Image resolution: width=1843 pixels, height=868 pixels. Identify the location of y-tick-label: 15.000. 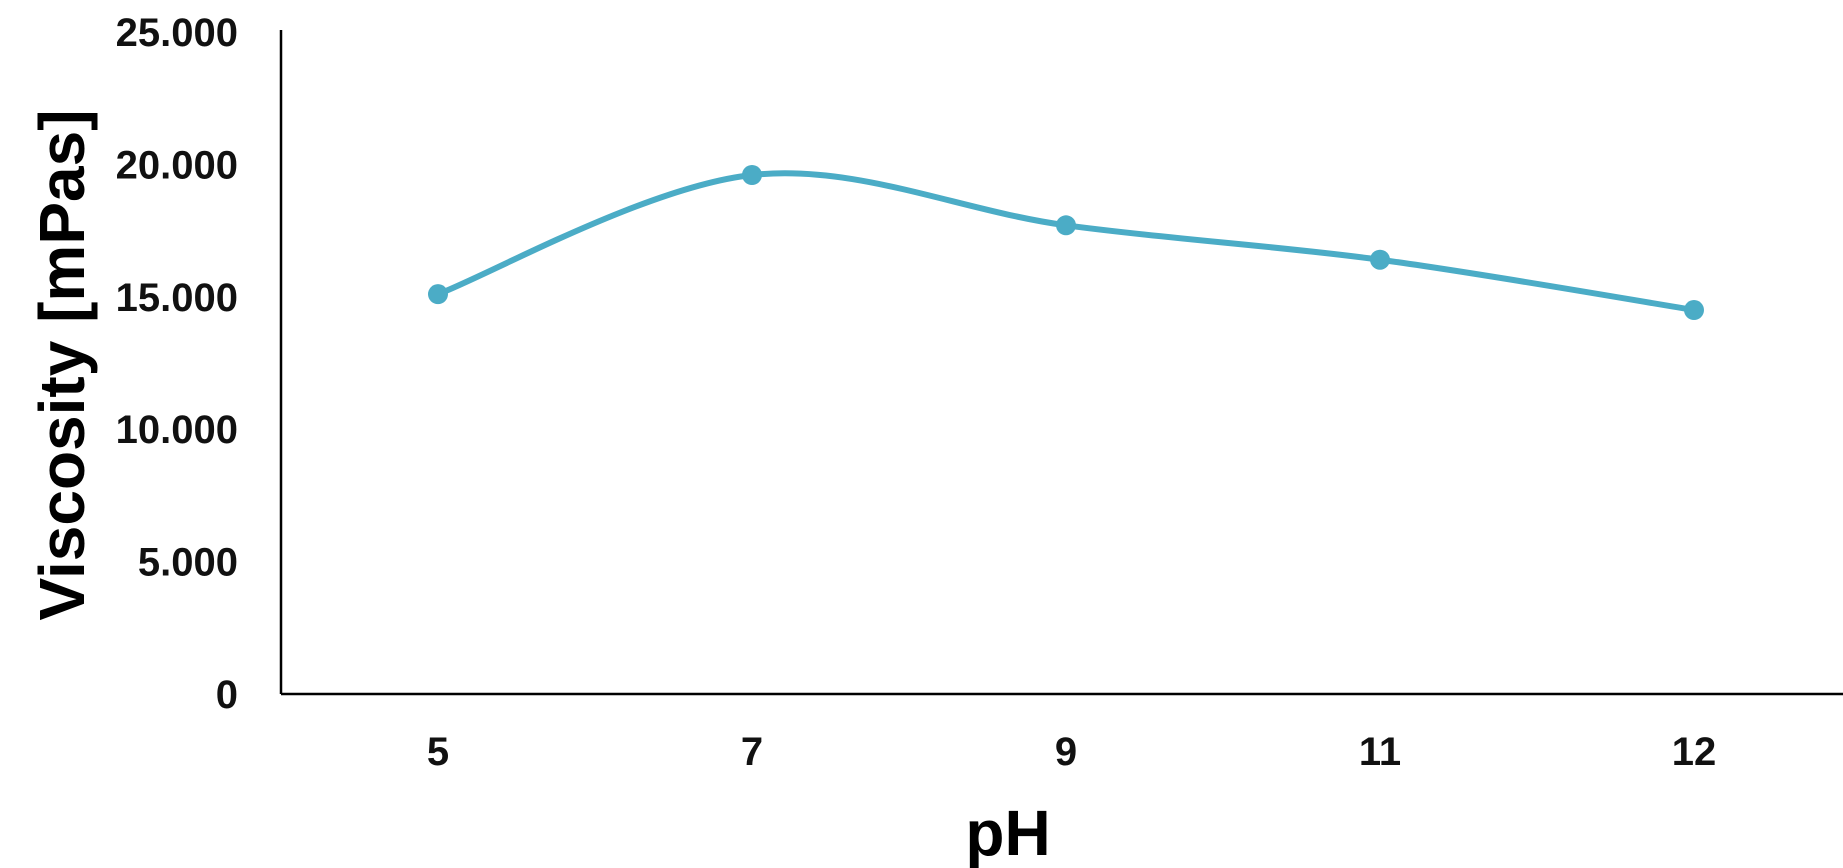
(177, 298).